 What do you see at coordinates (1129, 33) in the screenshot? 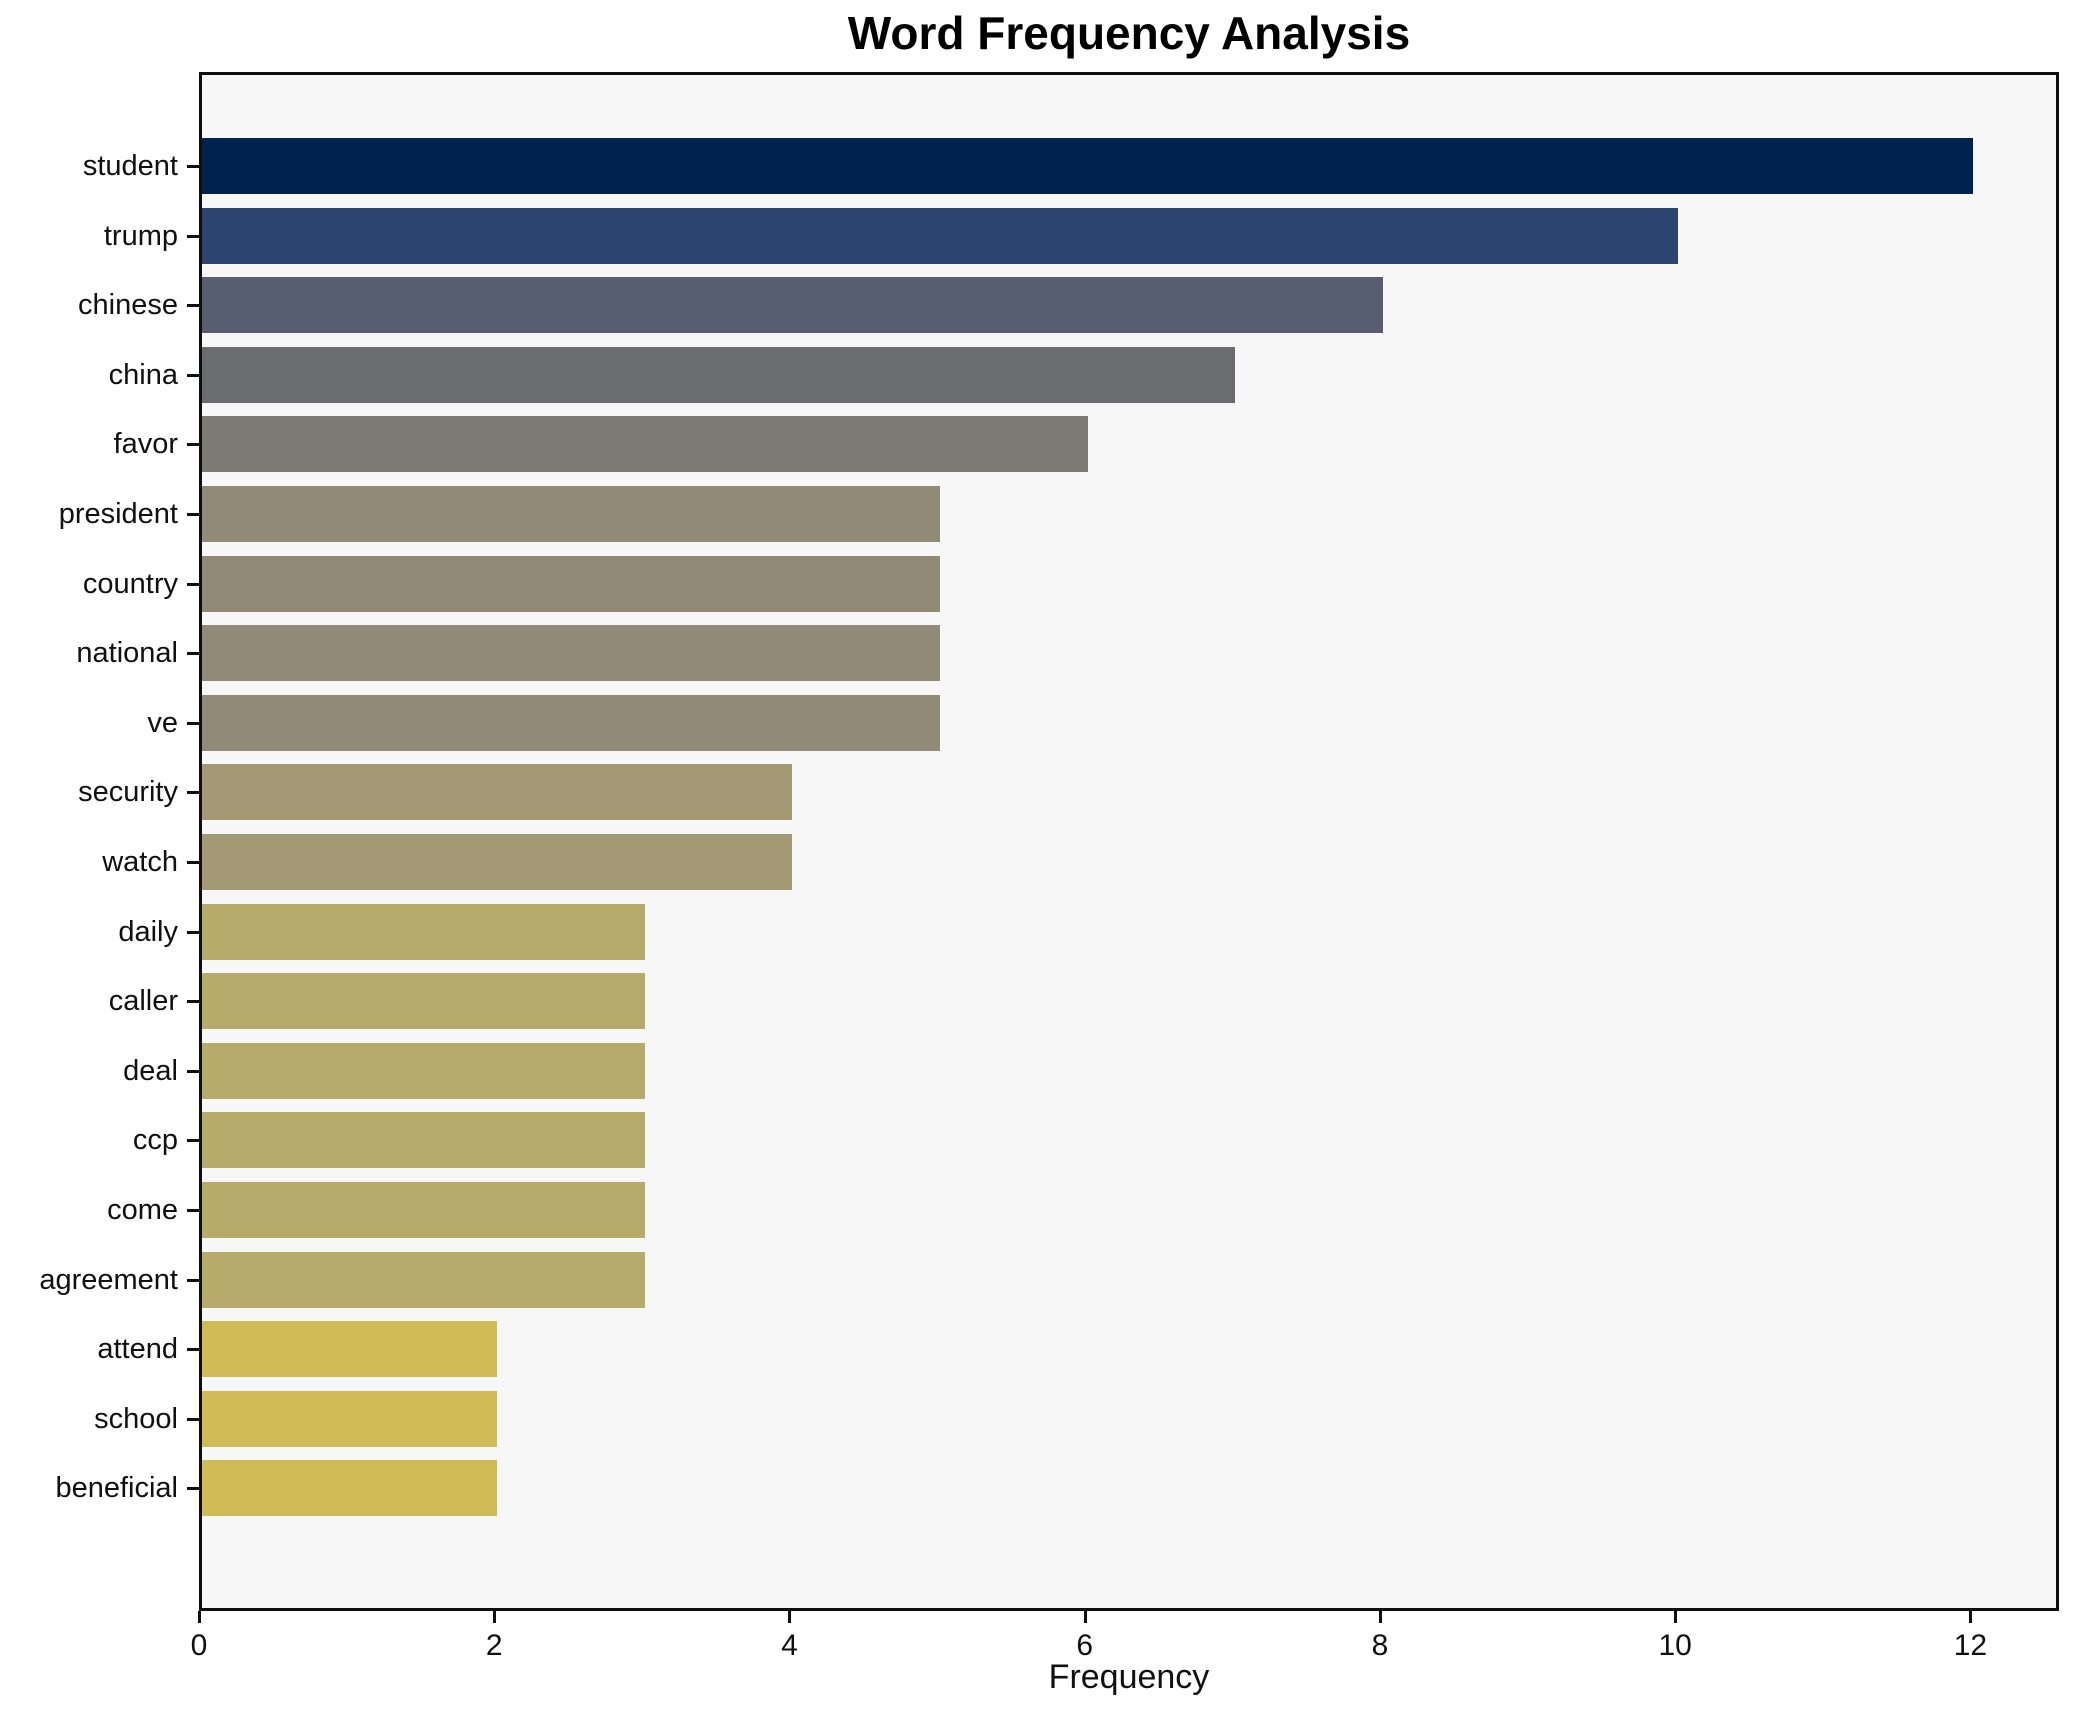
I see `chart-title: Word Frequency Analysis` at bounding box center [1129, 33].